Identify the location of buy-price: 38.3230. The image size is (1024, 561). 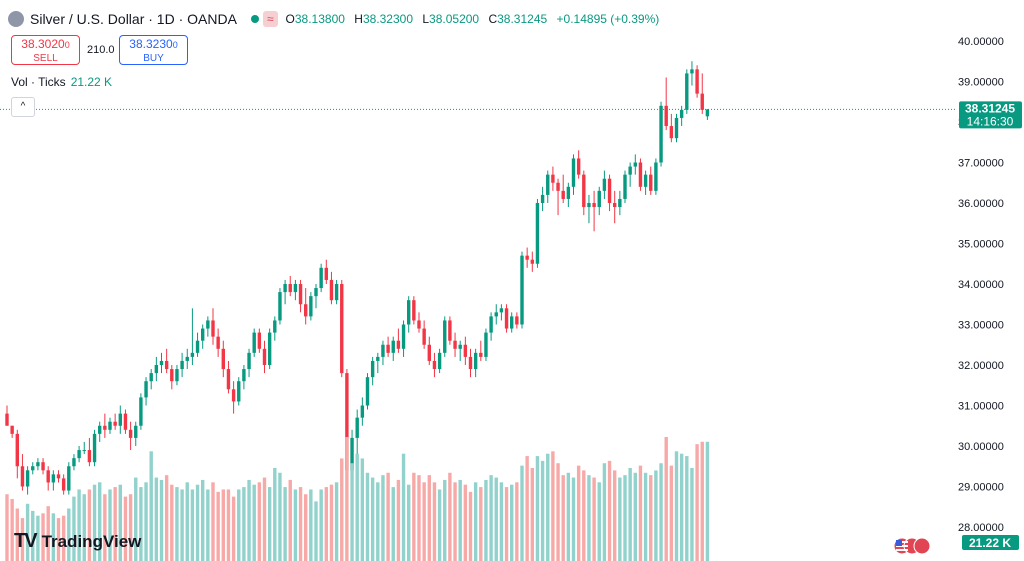
(151, 44).